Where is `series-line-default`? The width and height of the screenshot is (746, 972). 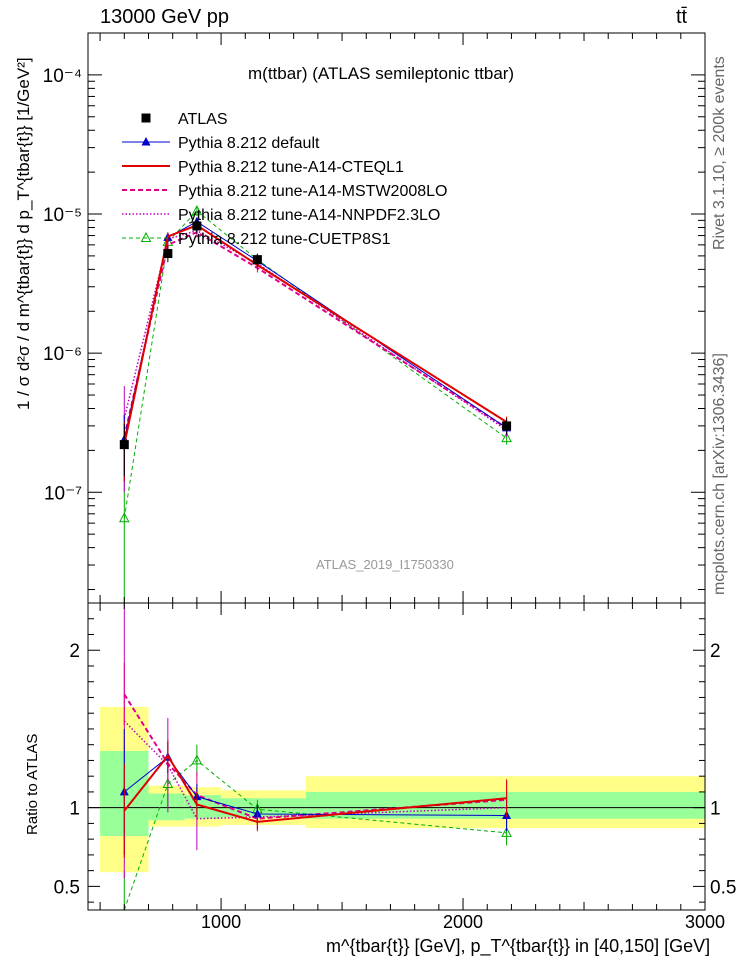 series-line-default is located at coordinates (315, 330).